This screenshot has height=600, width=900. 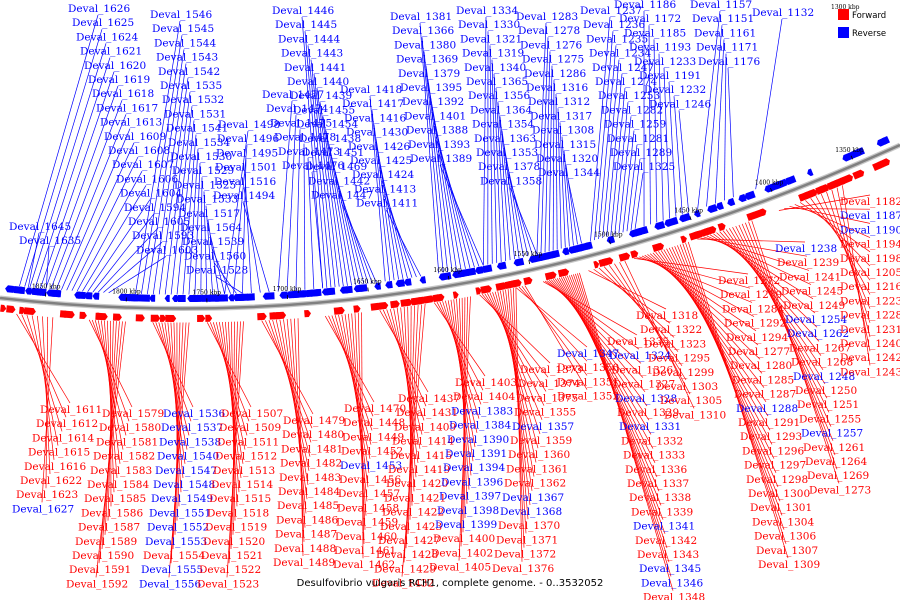 I want to click on gene-label: Deval_1171, so click(x=727, y=48).